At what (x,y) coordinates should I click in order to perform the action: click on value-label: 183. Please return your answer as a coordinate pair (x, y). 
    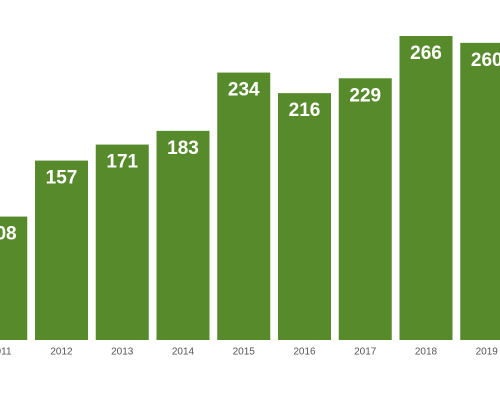
    Looking at the image, I should click on (183, 148).